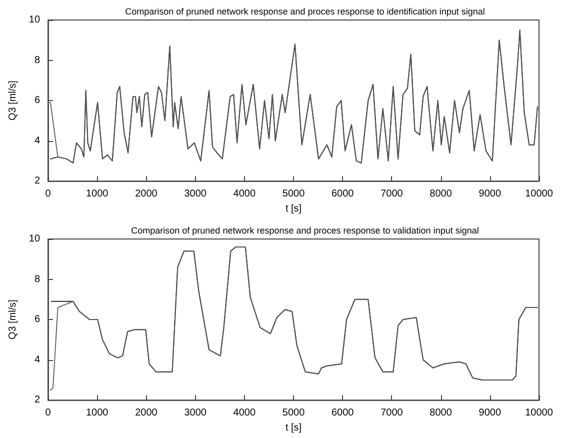 Image resolution: width=561 pixels, height=438 pixels. What do you see at coordinates (305, 11) in the screenshot?
I see `chart-title: Comparison of pruned network response and proces response to identification input signal` at bounding box center [305, 11].